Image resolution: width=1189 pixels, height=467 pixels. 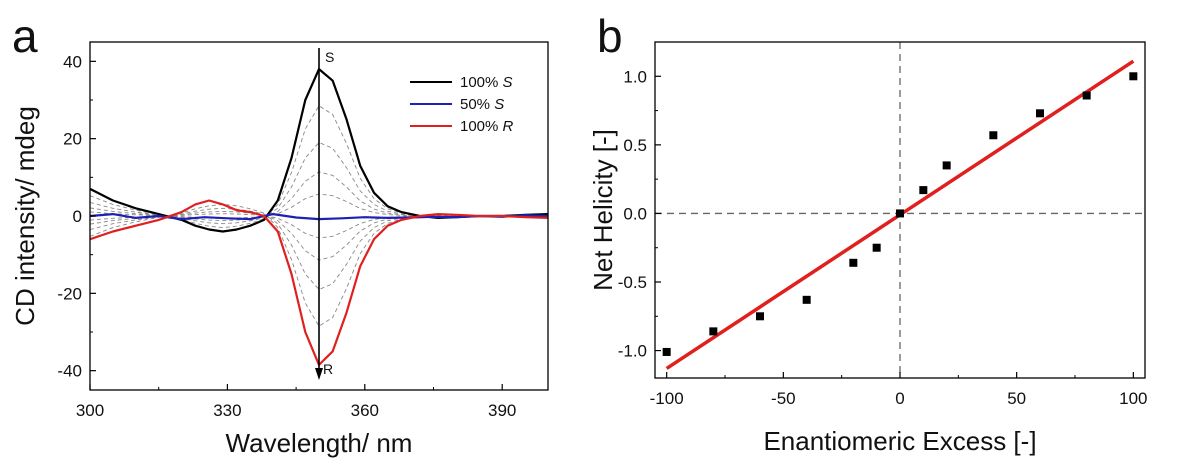 I want to click on y-tick-label: 40, so click(x=72, y=61).